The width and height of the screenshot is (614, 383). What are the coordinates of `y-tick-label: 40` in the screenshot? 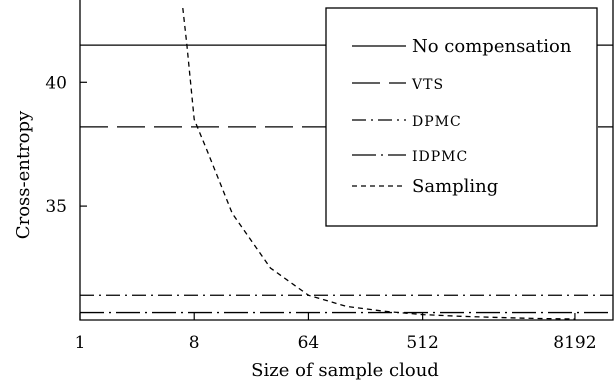 It's located at (56, 83).